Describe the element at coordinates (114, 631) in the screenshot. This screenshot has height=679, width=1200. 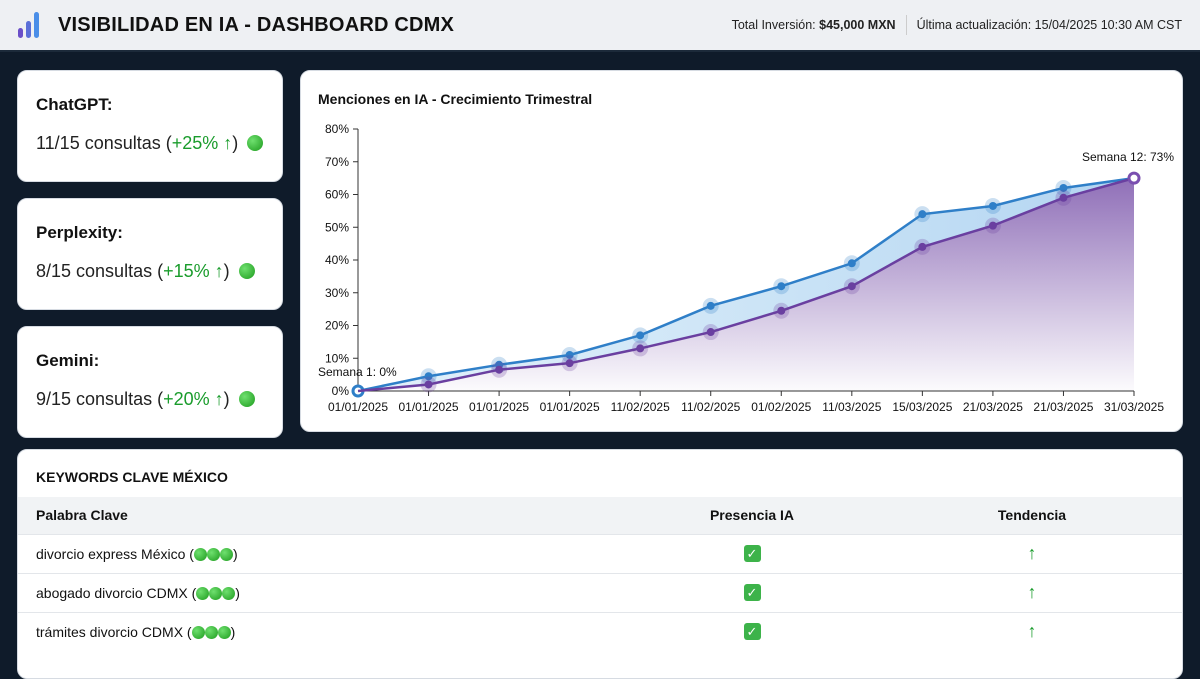
I see `keyword: trámites divorcio CDMX (` at that location.